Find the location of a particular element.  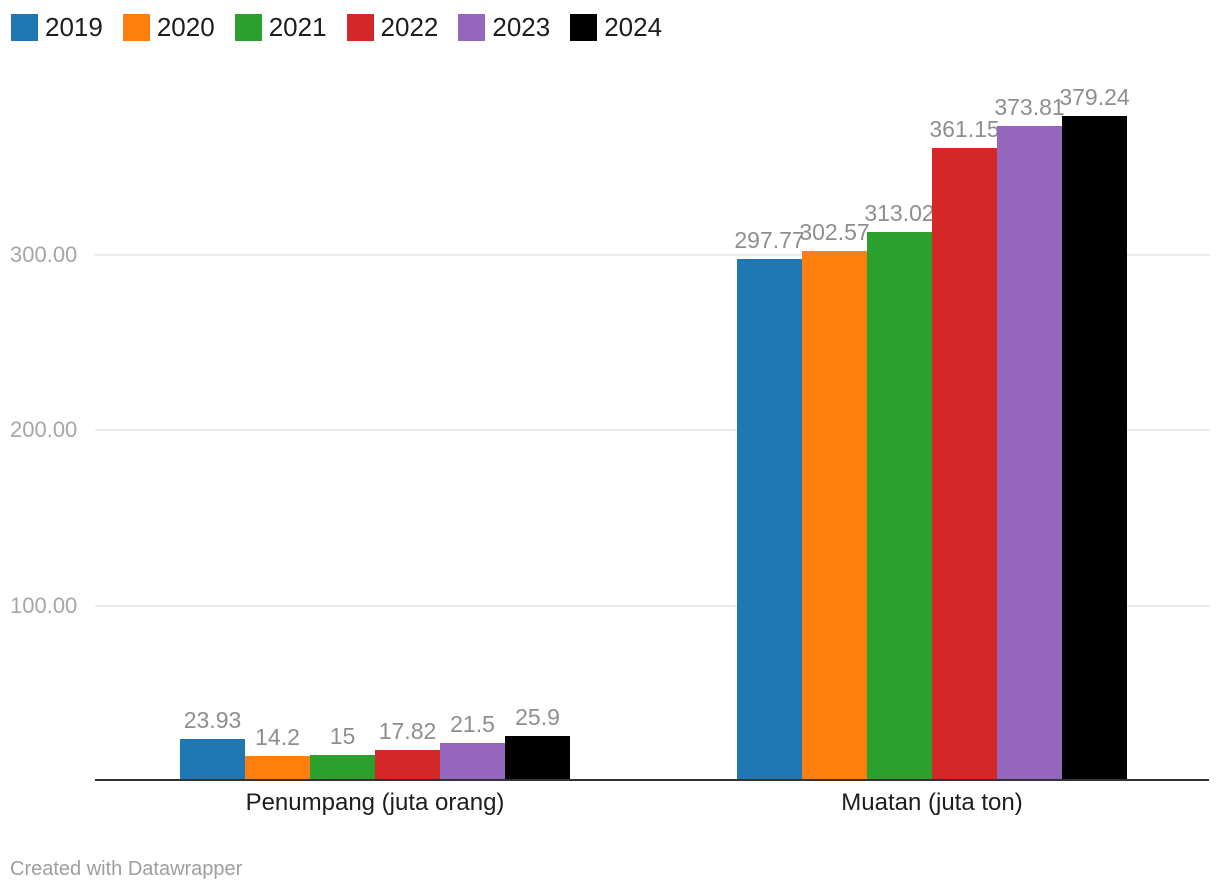

legend-label: 2024 is located at coordinates (633, 27).